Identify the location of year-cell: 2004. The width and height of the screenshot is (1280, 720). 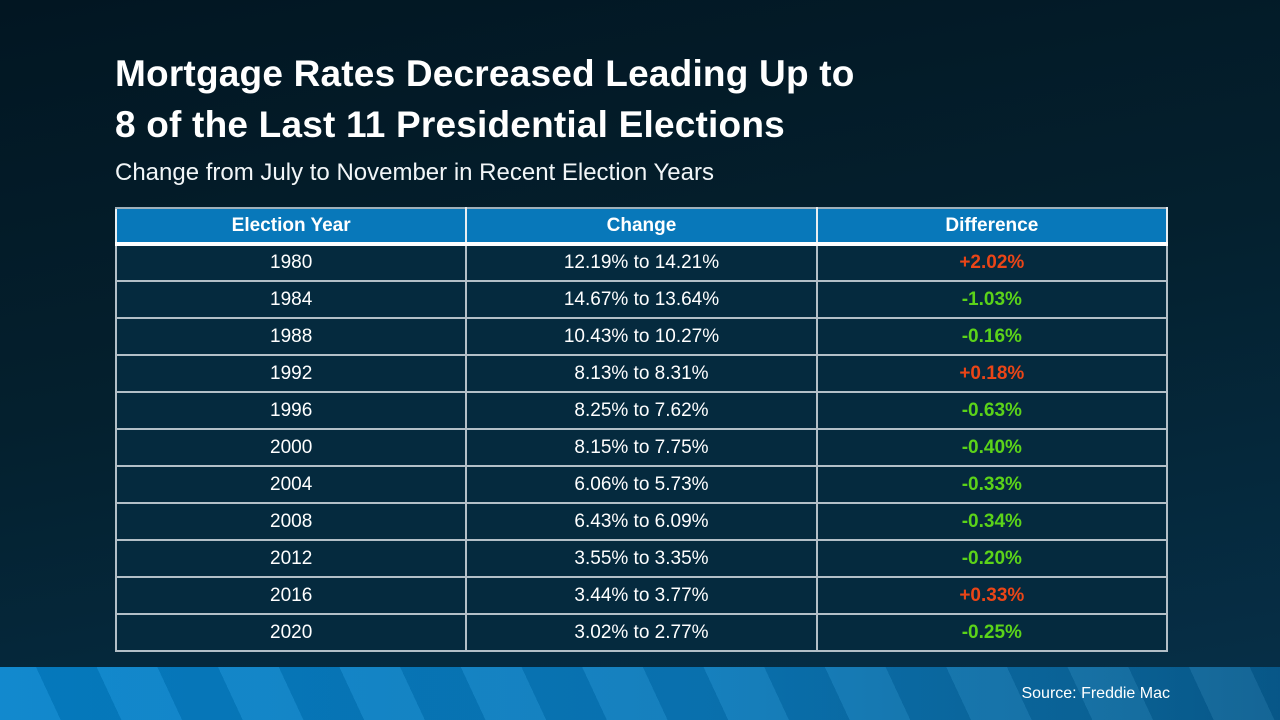
(291, 484).